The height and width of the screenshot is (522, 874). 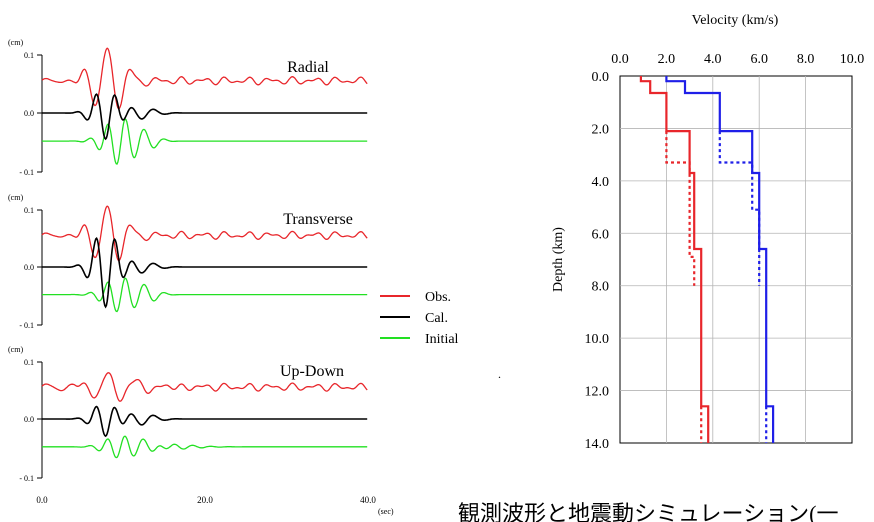 I want to click on x-tick-label: 8.0, so click(x=806, y=59).